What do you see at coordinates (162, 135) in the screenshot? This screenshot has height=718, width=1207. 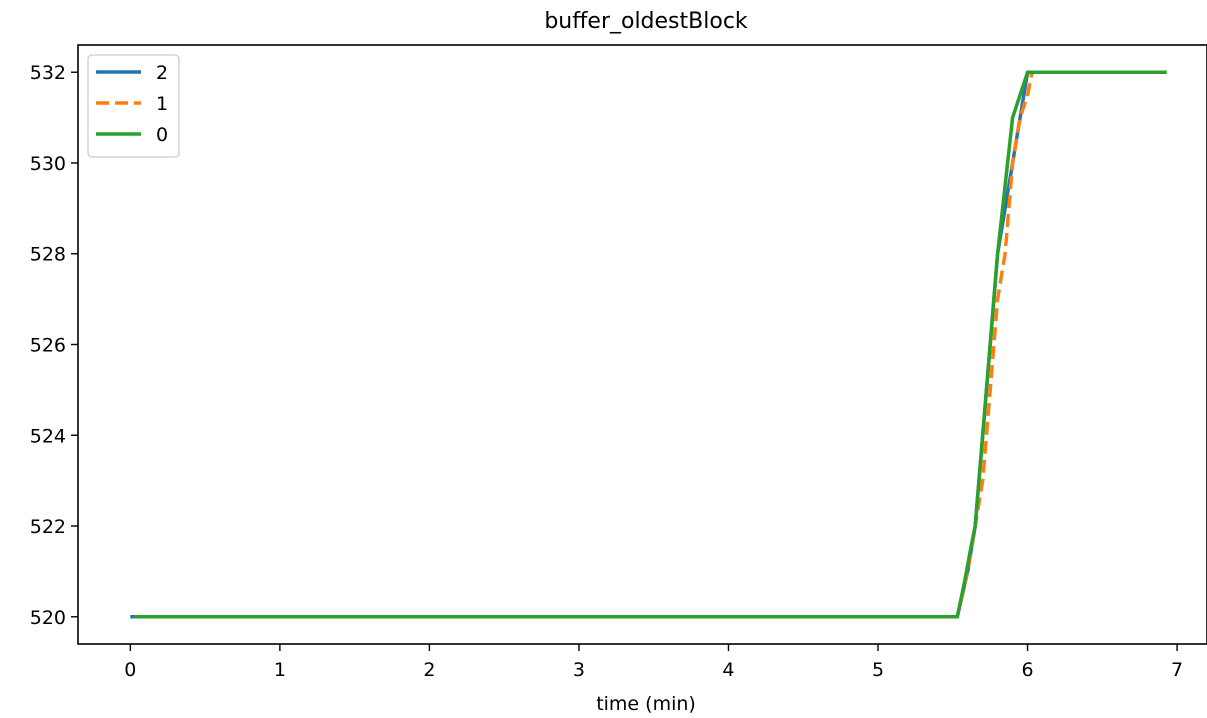 I see `legend-label-0: 0` at bounding box center [162, 135].